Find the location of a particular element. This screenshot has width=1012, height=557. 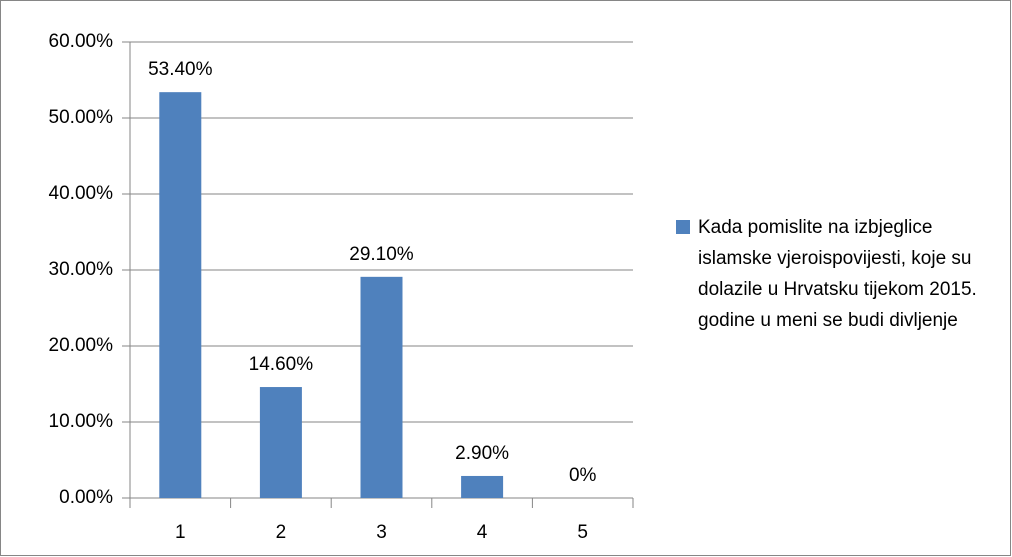

x-tick-label: 4 is located at coordinates (482, 532).